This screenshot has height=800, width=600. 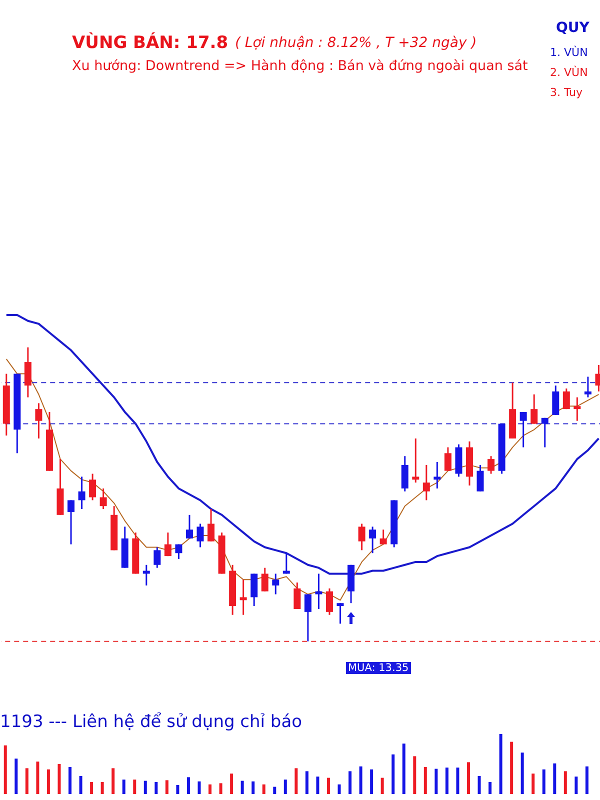 What do you see at coordinates (573, 28) in the screenshot?
I see `text: QUY` at bounding box center [573, 28].